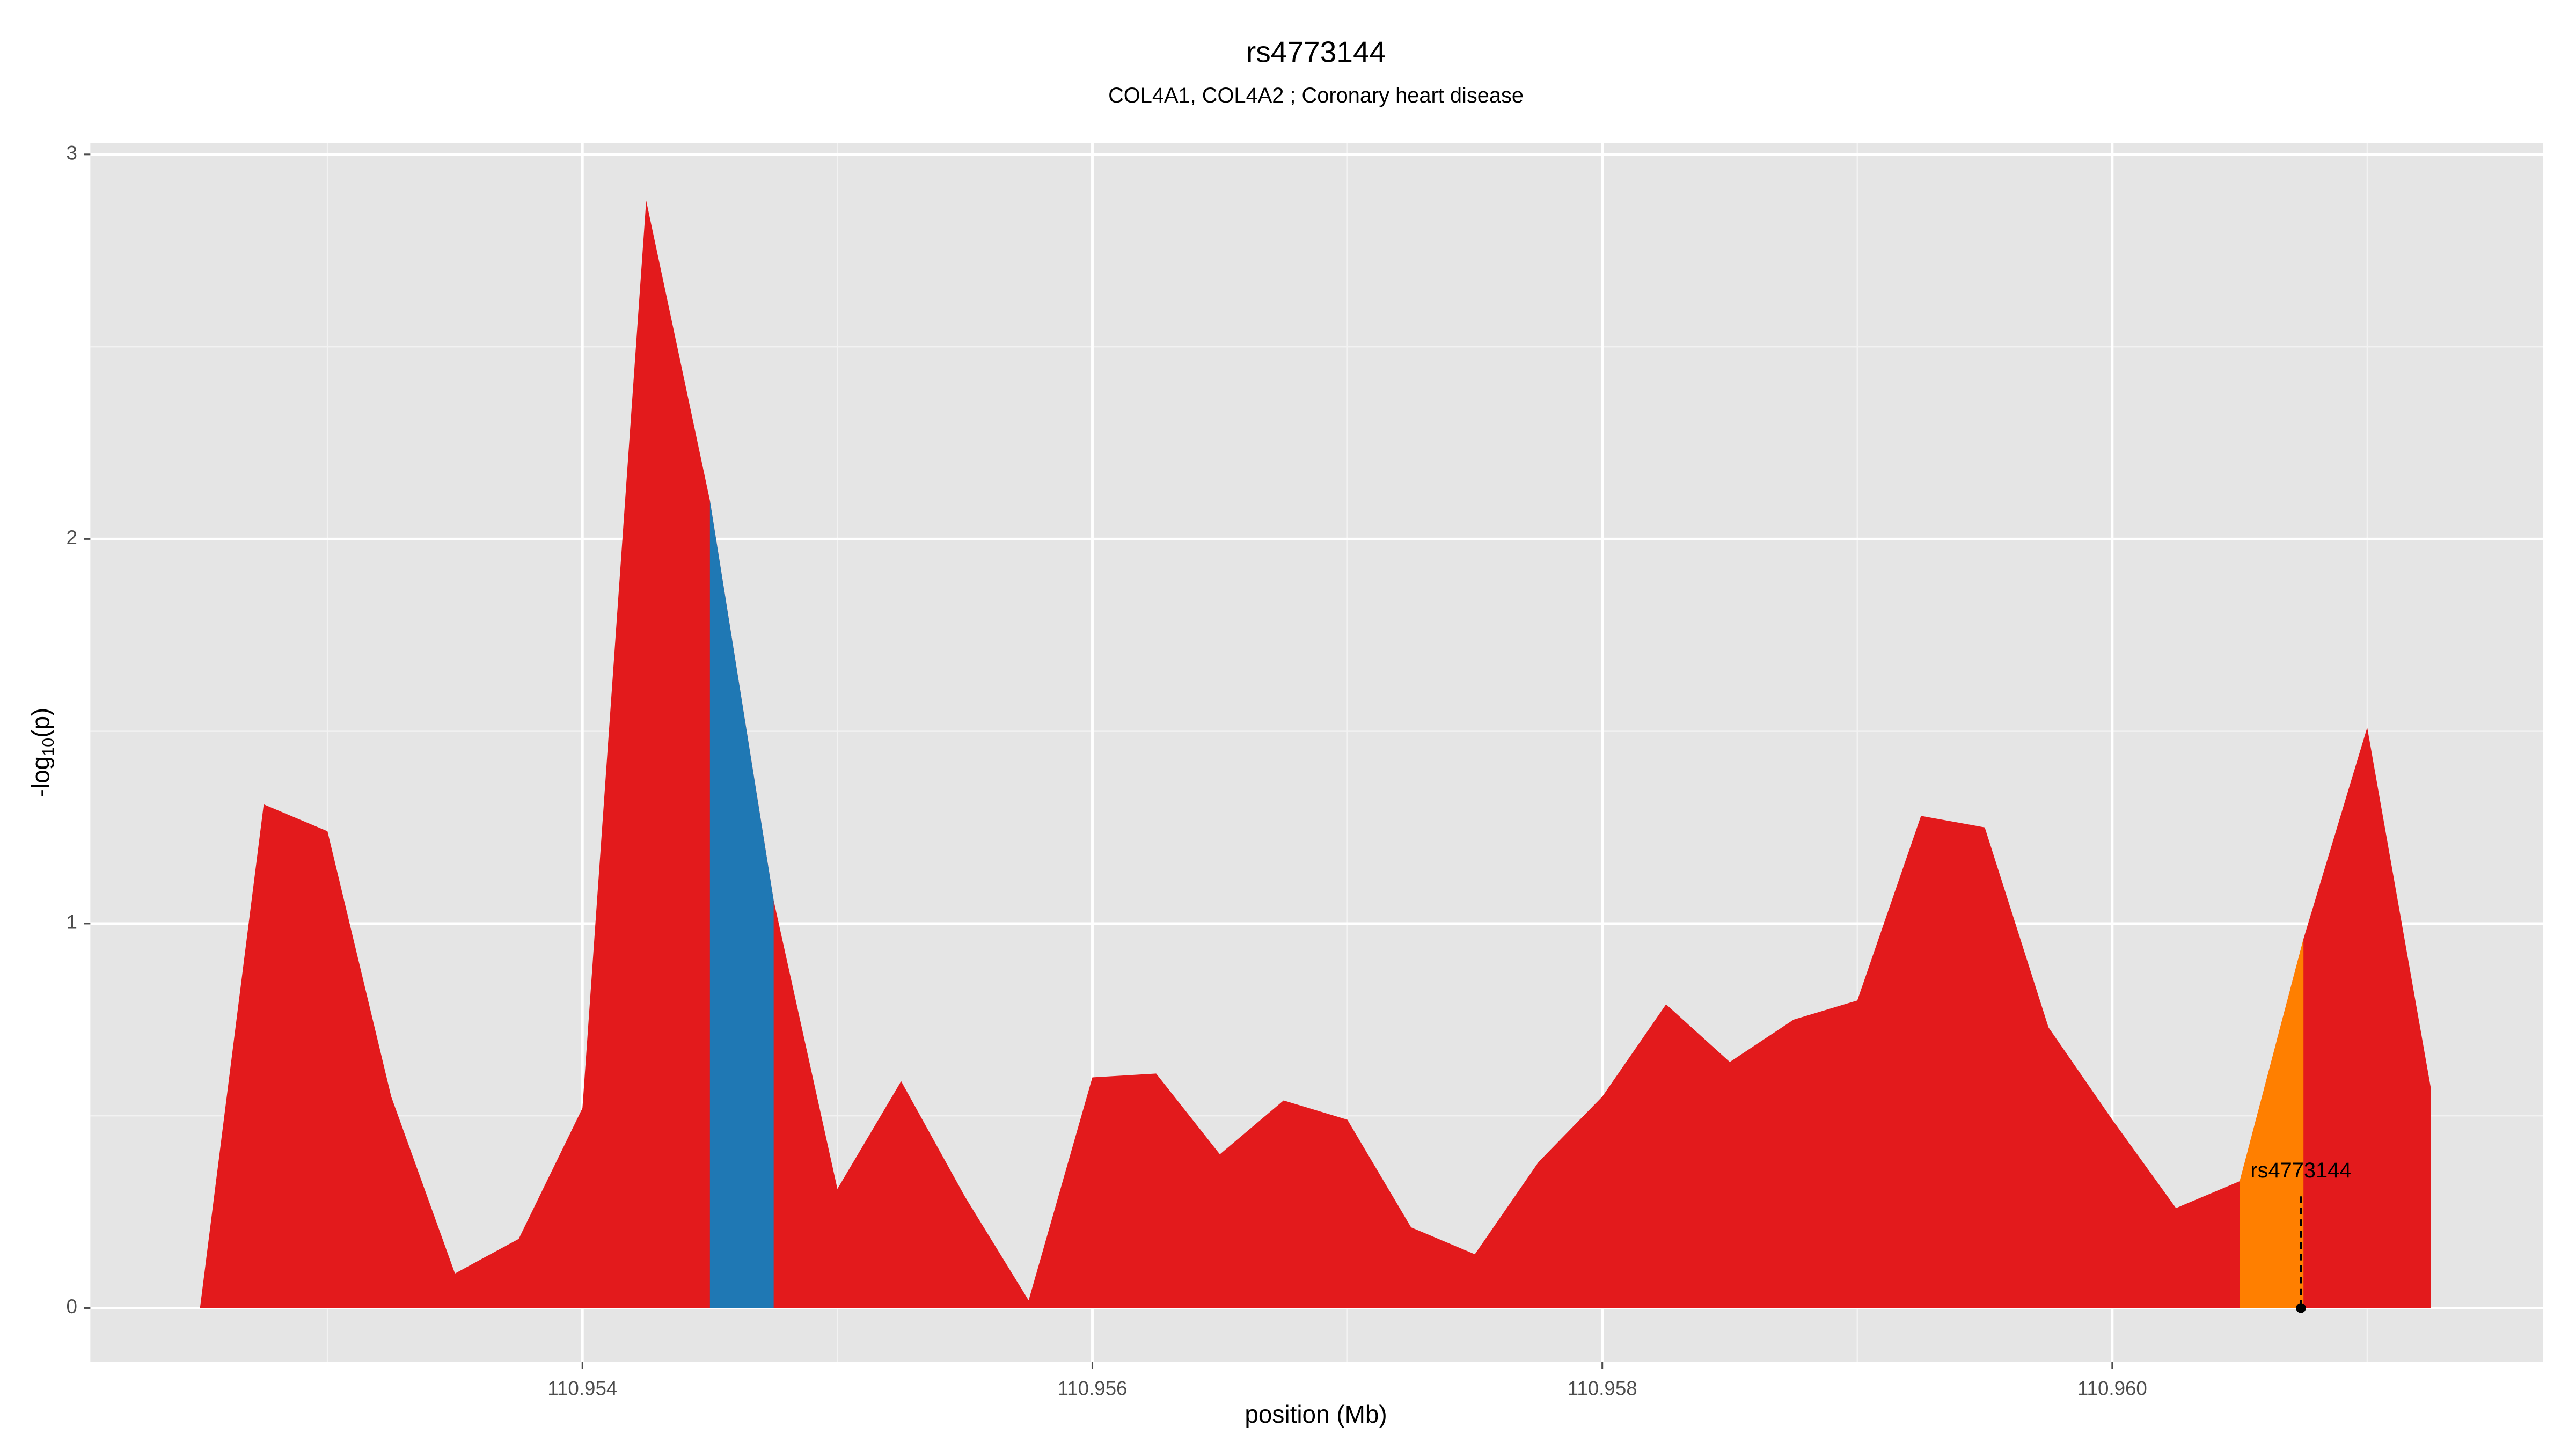 The height and width of the screenshot is (1449, 2576). What do you see at coordinates (71, 153) in the screenshot?
I see `y-tick-label: 3` at bounding box center [71, 153].